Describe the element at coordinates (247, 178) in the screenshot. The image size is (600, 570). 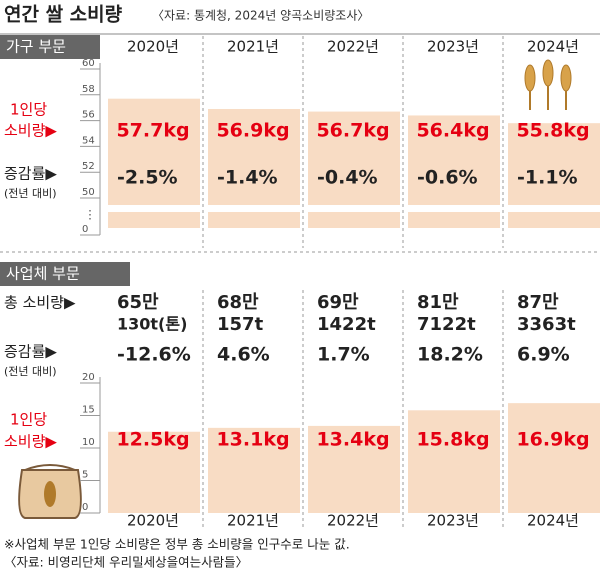
I see `change-label: -1.4%` at that location.